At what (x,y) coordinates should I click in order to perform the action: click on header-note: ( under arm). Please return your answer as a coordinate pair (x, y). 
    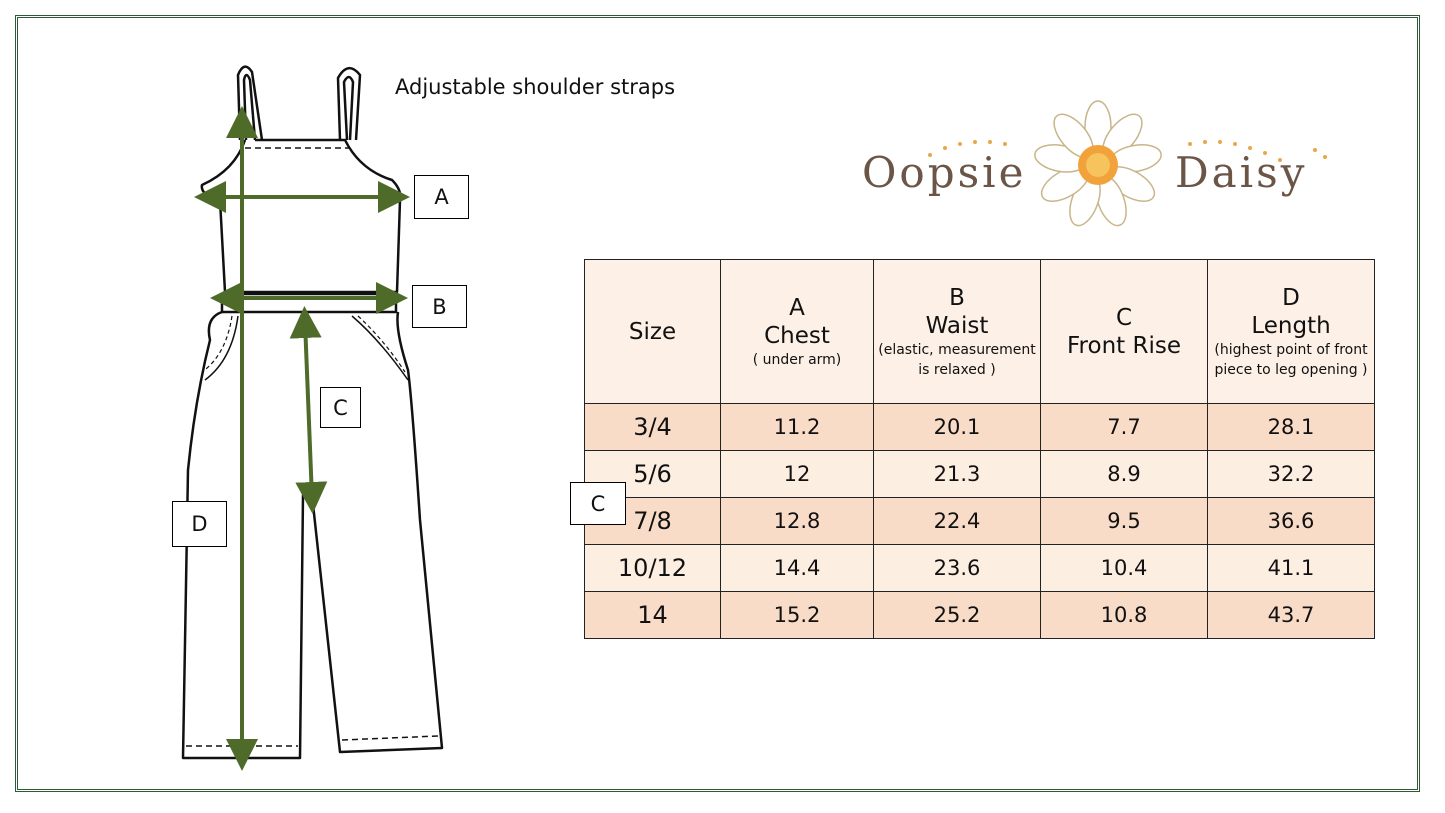
    Looking at the image, I should click on (797, 359).